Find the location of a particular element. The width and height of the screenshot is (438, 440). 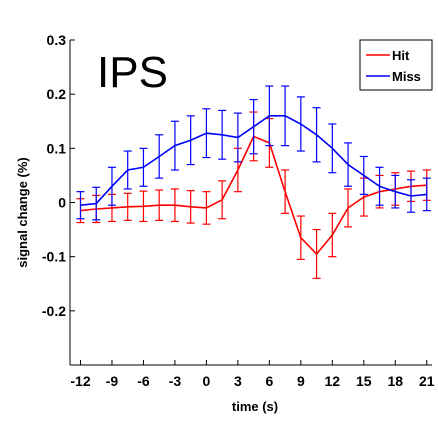

x-axis-label: time (s) is located at coordinates (255, 406).